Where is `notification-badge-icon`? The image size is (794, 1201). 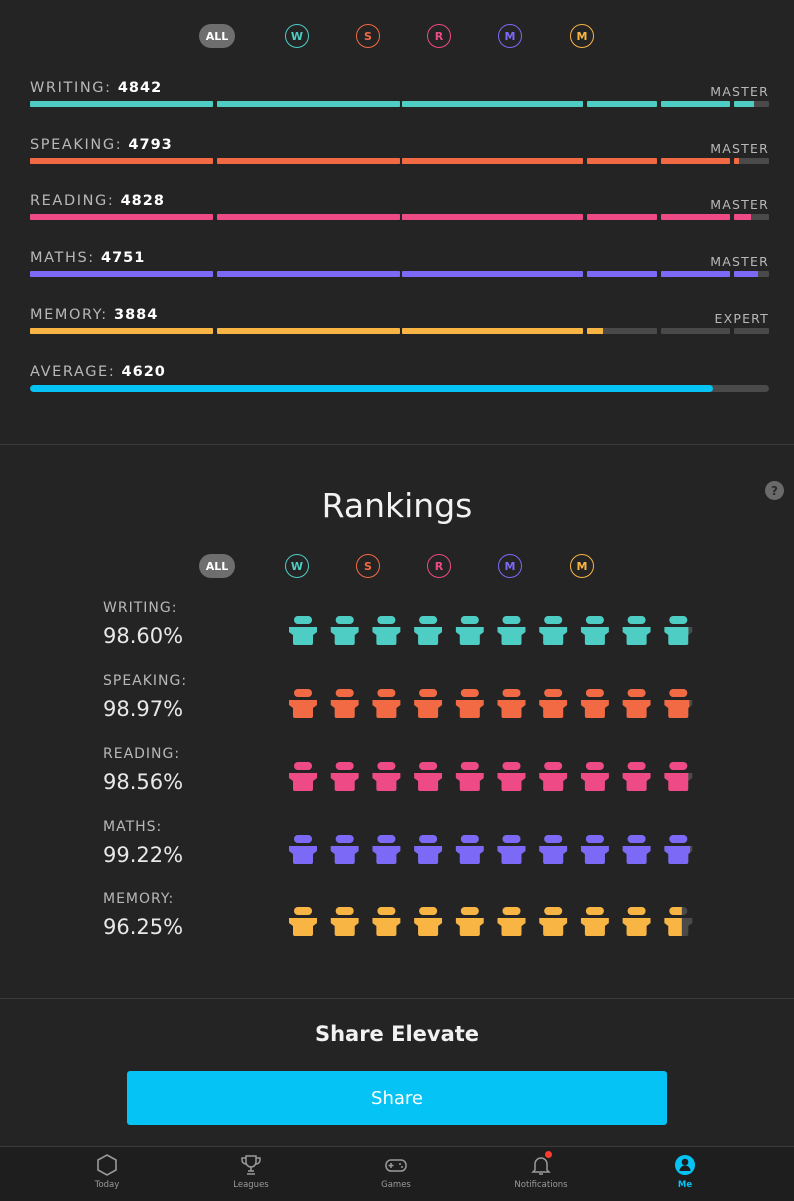
notification-badge-icon is located at coordinates (548, 1154).